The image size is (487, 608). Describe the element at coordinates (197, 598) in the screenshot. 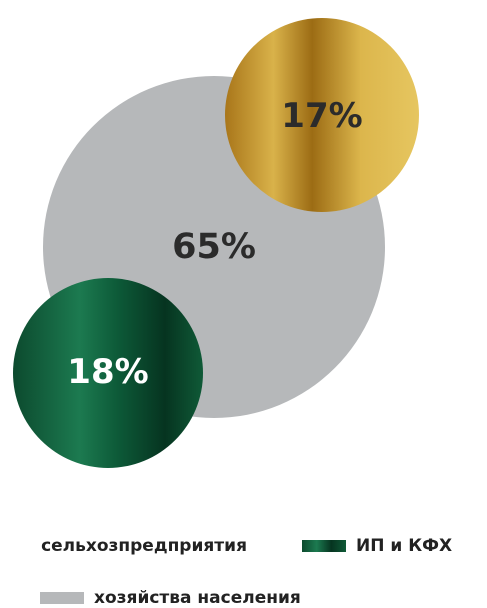

I see `legend-label-khozyaystva: хозяйства населения` at that location.